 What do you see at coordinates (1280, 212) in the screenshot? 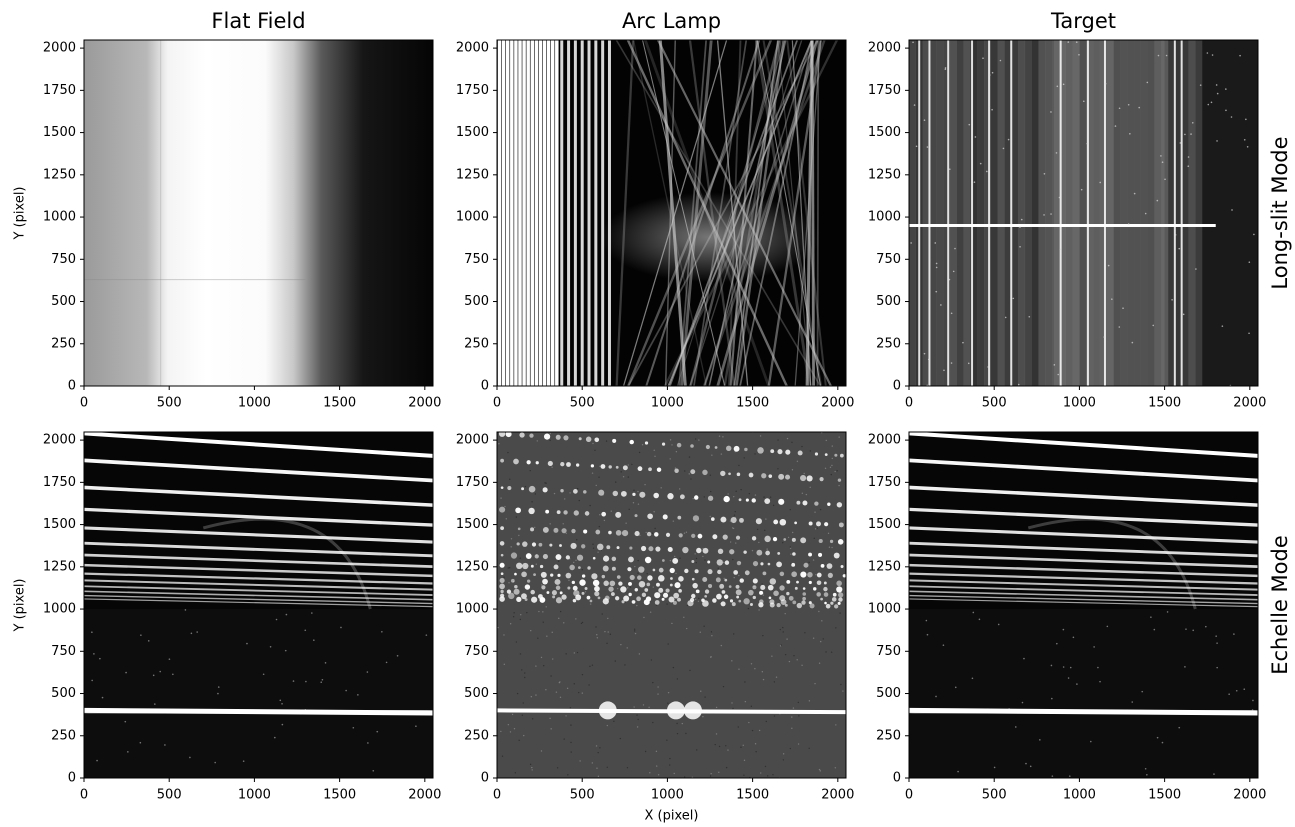
I see `row-label: Long-slit Mode` at bounding box center [1280, 212].